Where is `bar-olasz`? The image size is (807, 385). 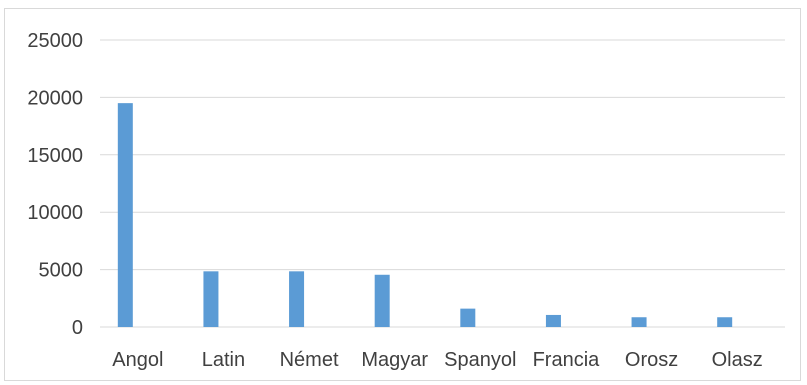
bar-olasz is located at coordinates (725, 322).